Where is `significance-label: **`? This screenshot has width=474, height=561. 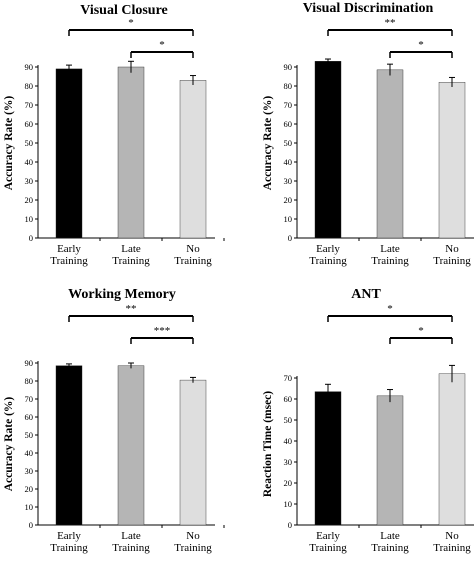 significance-label: ** is located at coordinates (131, 309).